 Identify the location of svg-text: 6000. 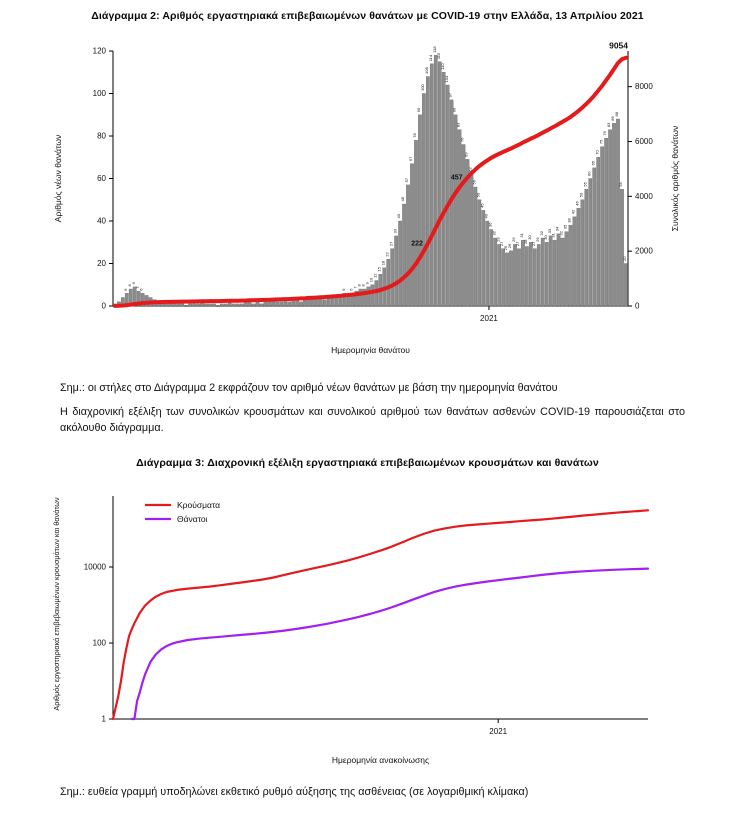
(644, 141).